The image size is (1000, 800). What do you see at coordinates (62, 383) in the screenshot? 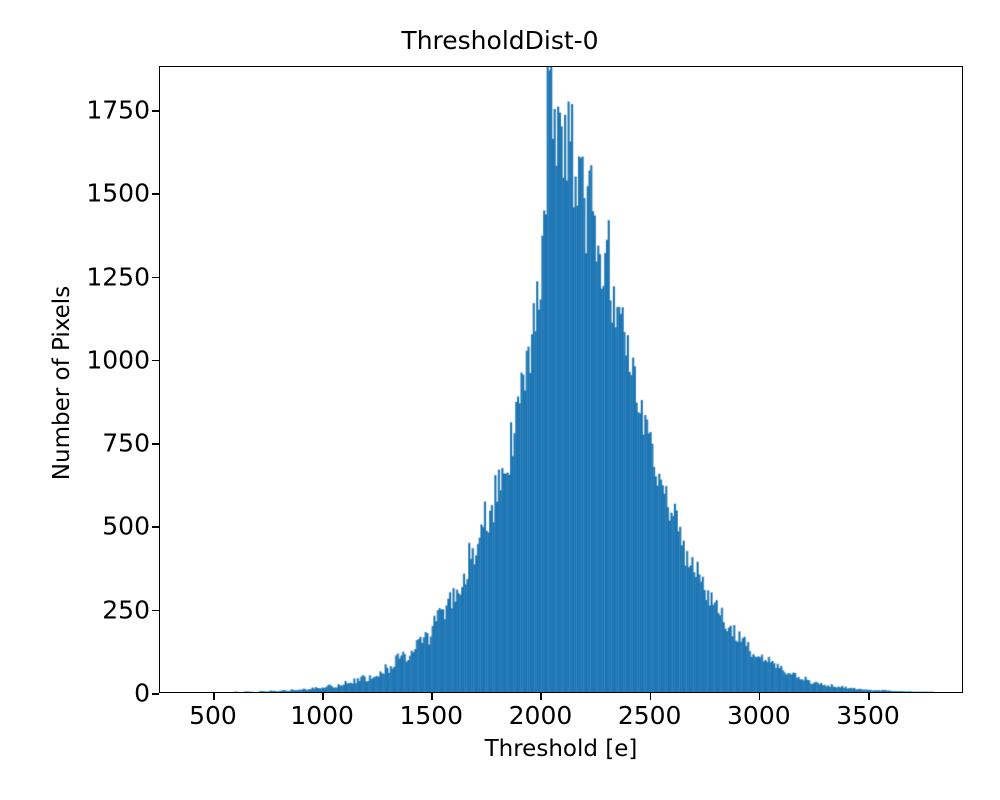
I see `y-axis-label: Number of Pixels` at bounding box center [62, 383].